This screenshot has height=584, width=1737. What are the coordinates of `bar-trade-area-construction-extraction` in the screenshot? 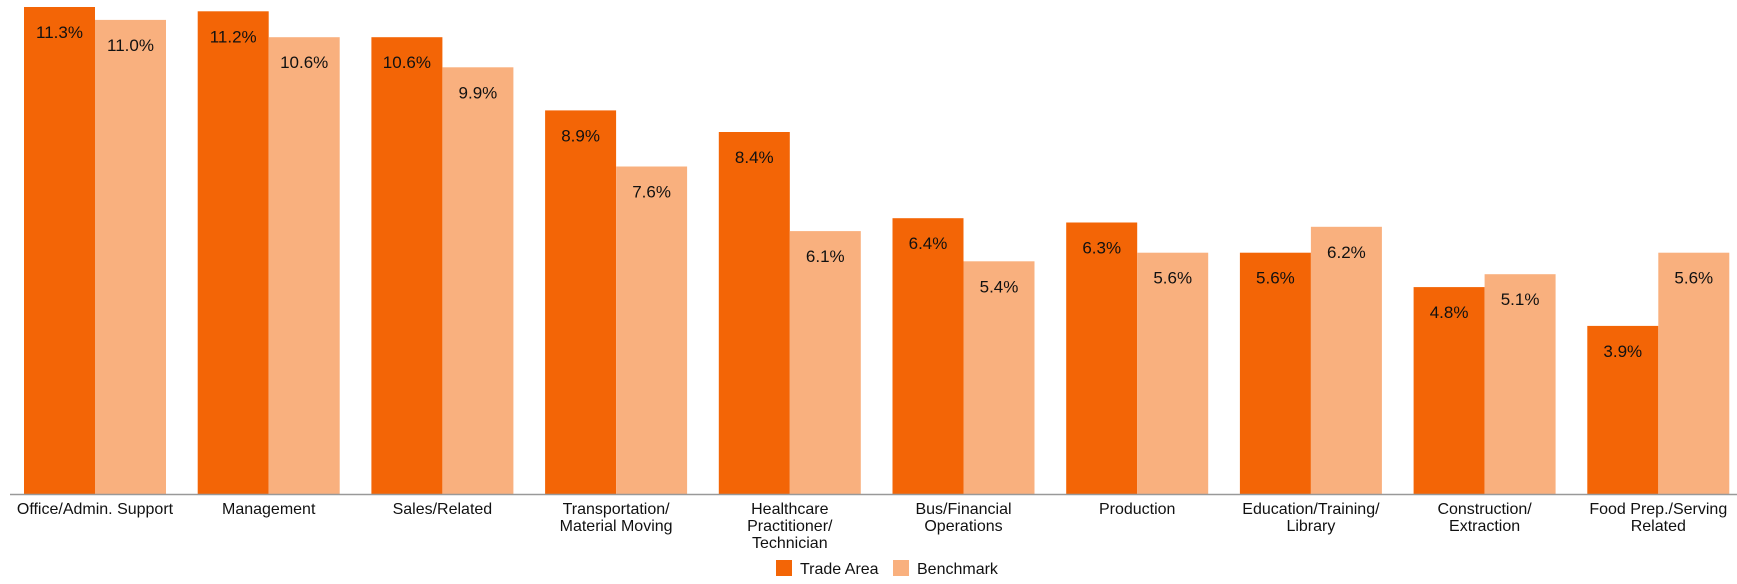 It's located at (1449, 390).